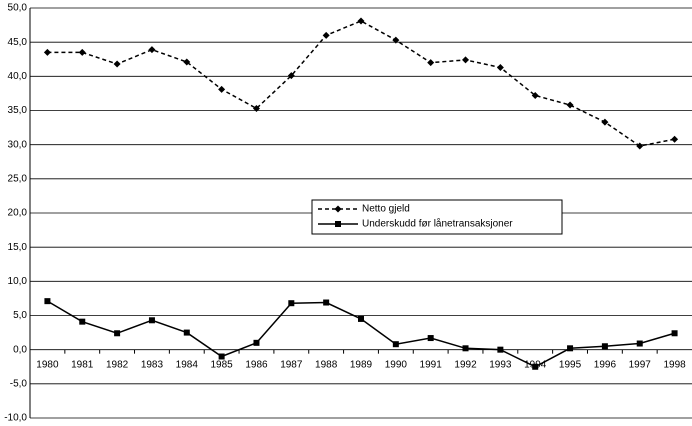 The width and height of the screenshot is (692, 426). I want to click on y-tick-label: 0,0, so click(20, 349).